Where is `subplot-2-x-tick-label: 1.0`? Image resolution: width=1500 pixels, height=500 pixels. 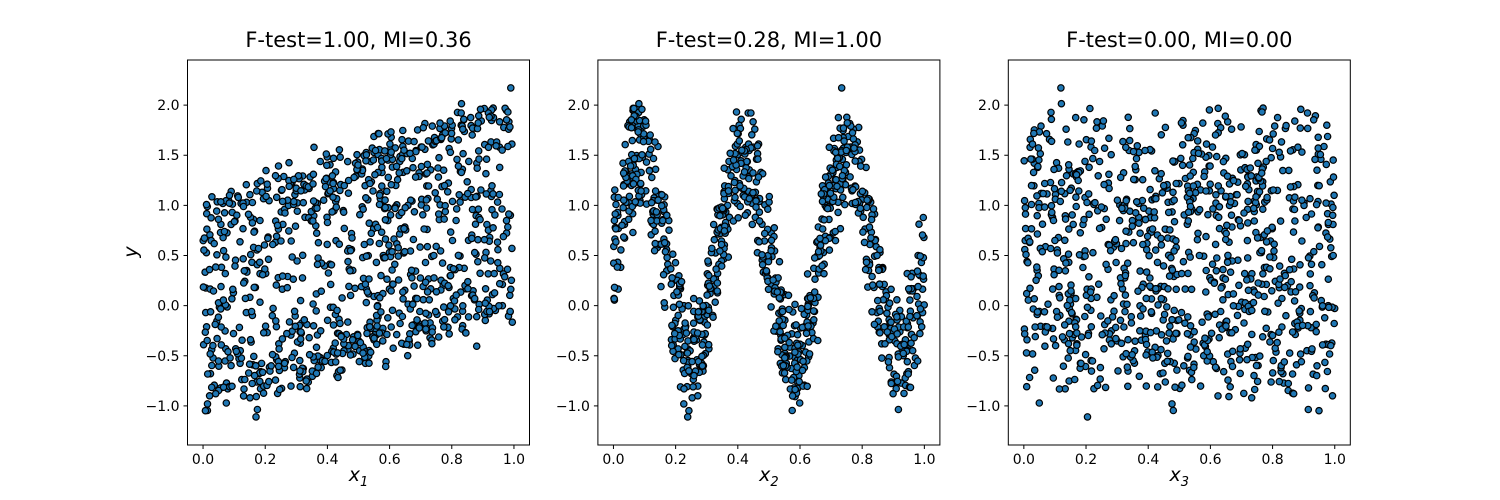 subplot-2-x-tick-label: 1.0 is located at coordinates (924, 460).